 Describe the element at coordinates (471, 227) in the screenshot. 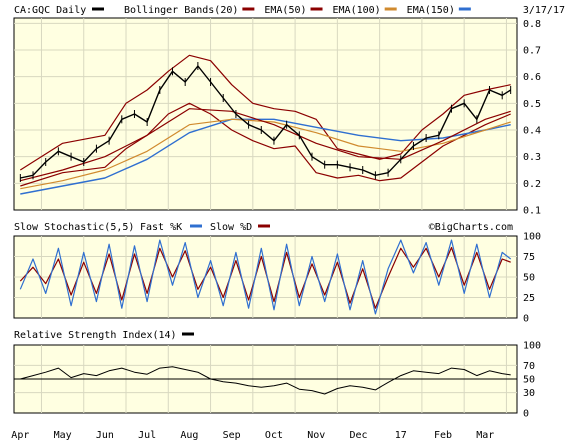

I see `watermark: ©BigCharts.com` at that location.